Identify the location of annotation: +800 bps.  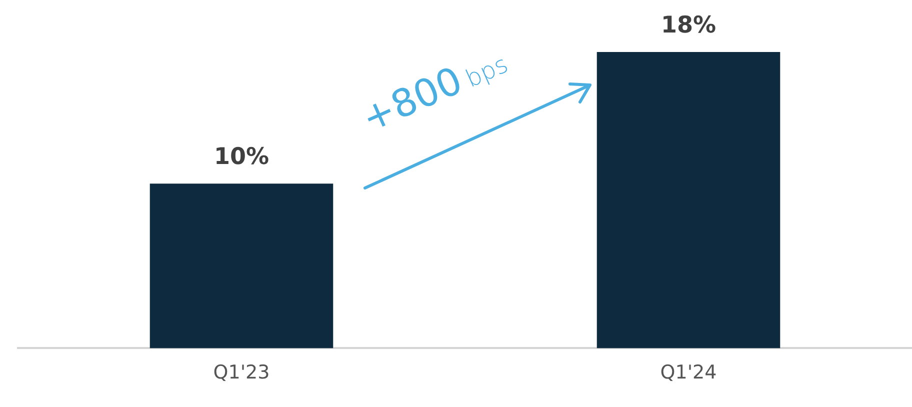
(433, 95).